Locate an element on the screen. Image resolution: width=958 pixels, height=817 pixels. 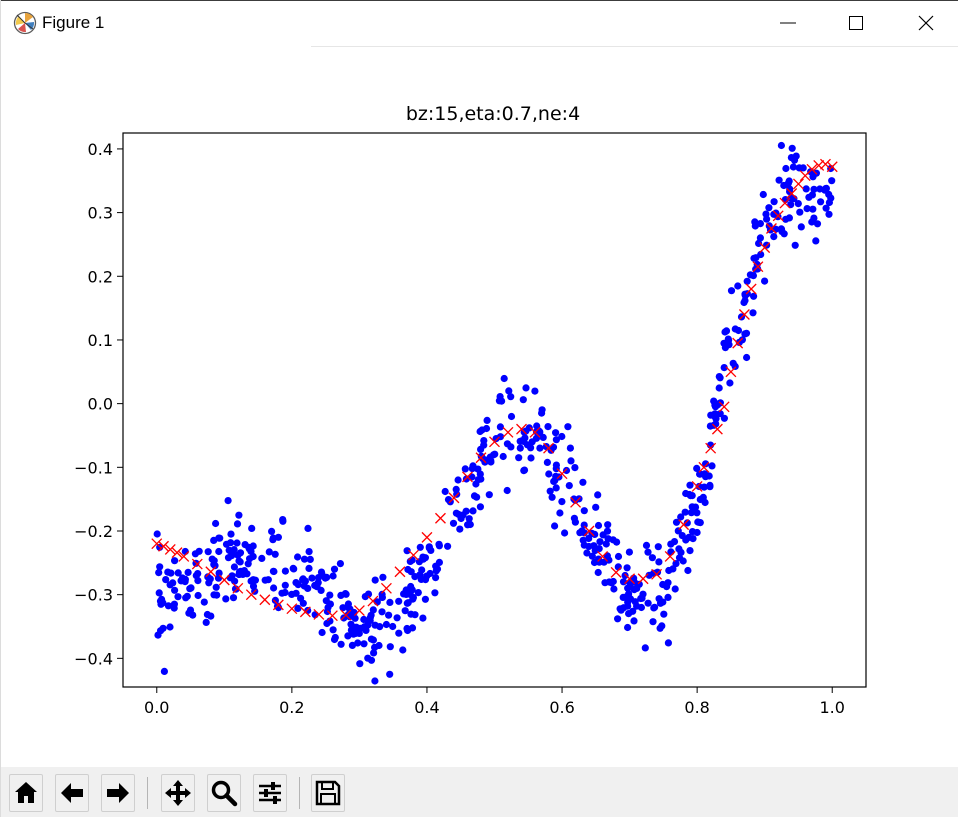
forward-button is located at coordinates (118, 793).